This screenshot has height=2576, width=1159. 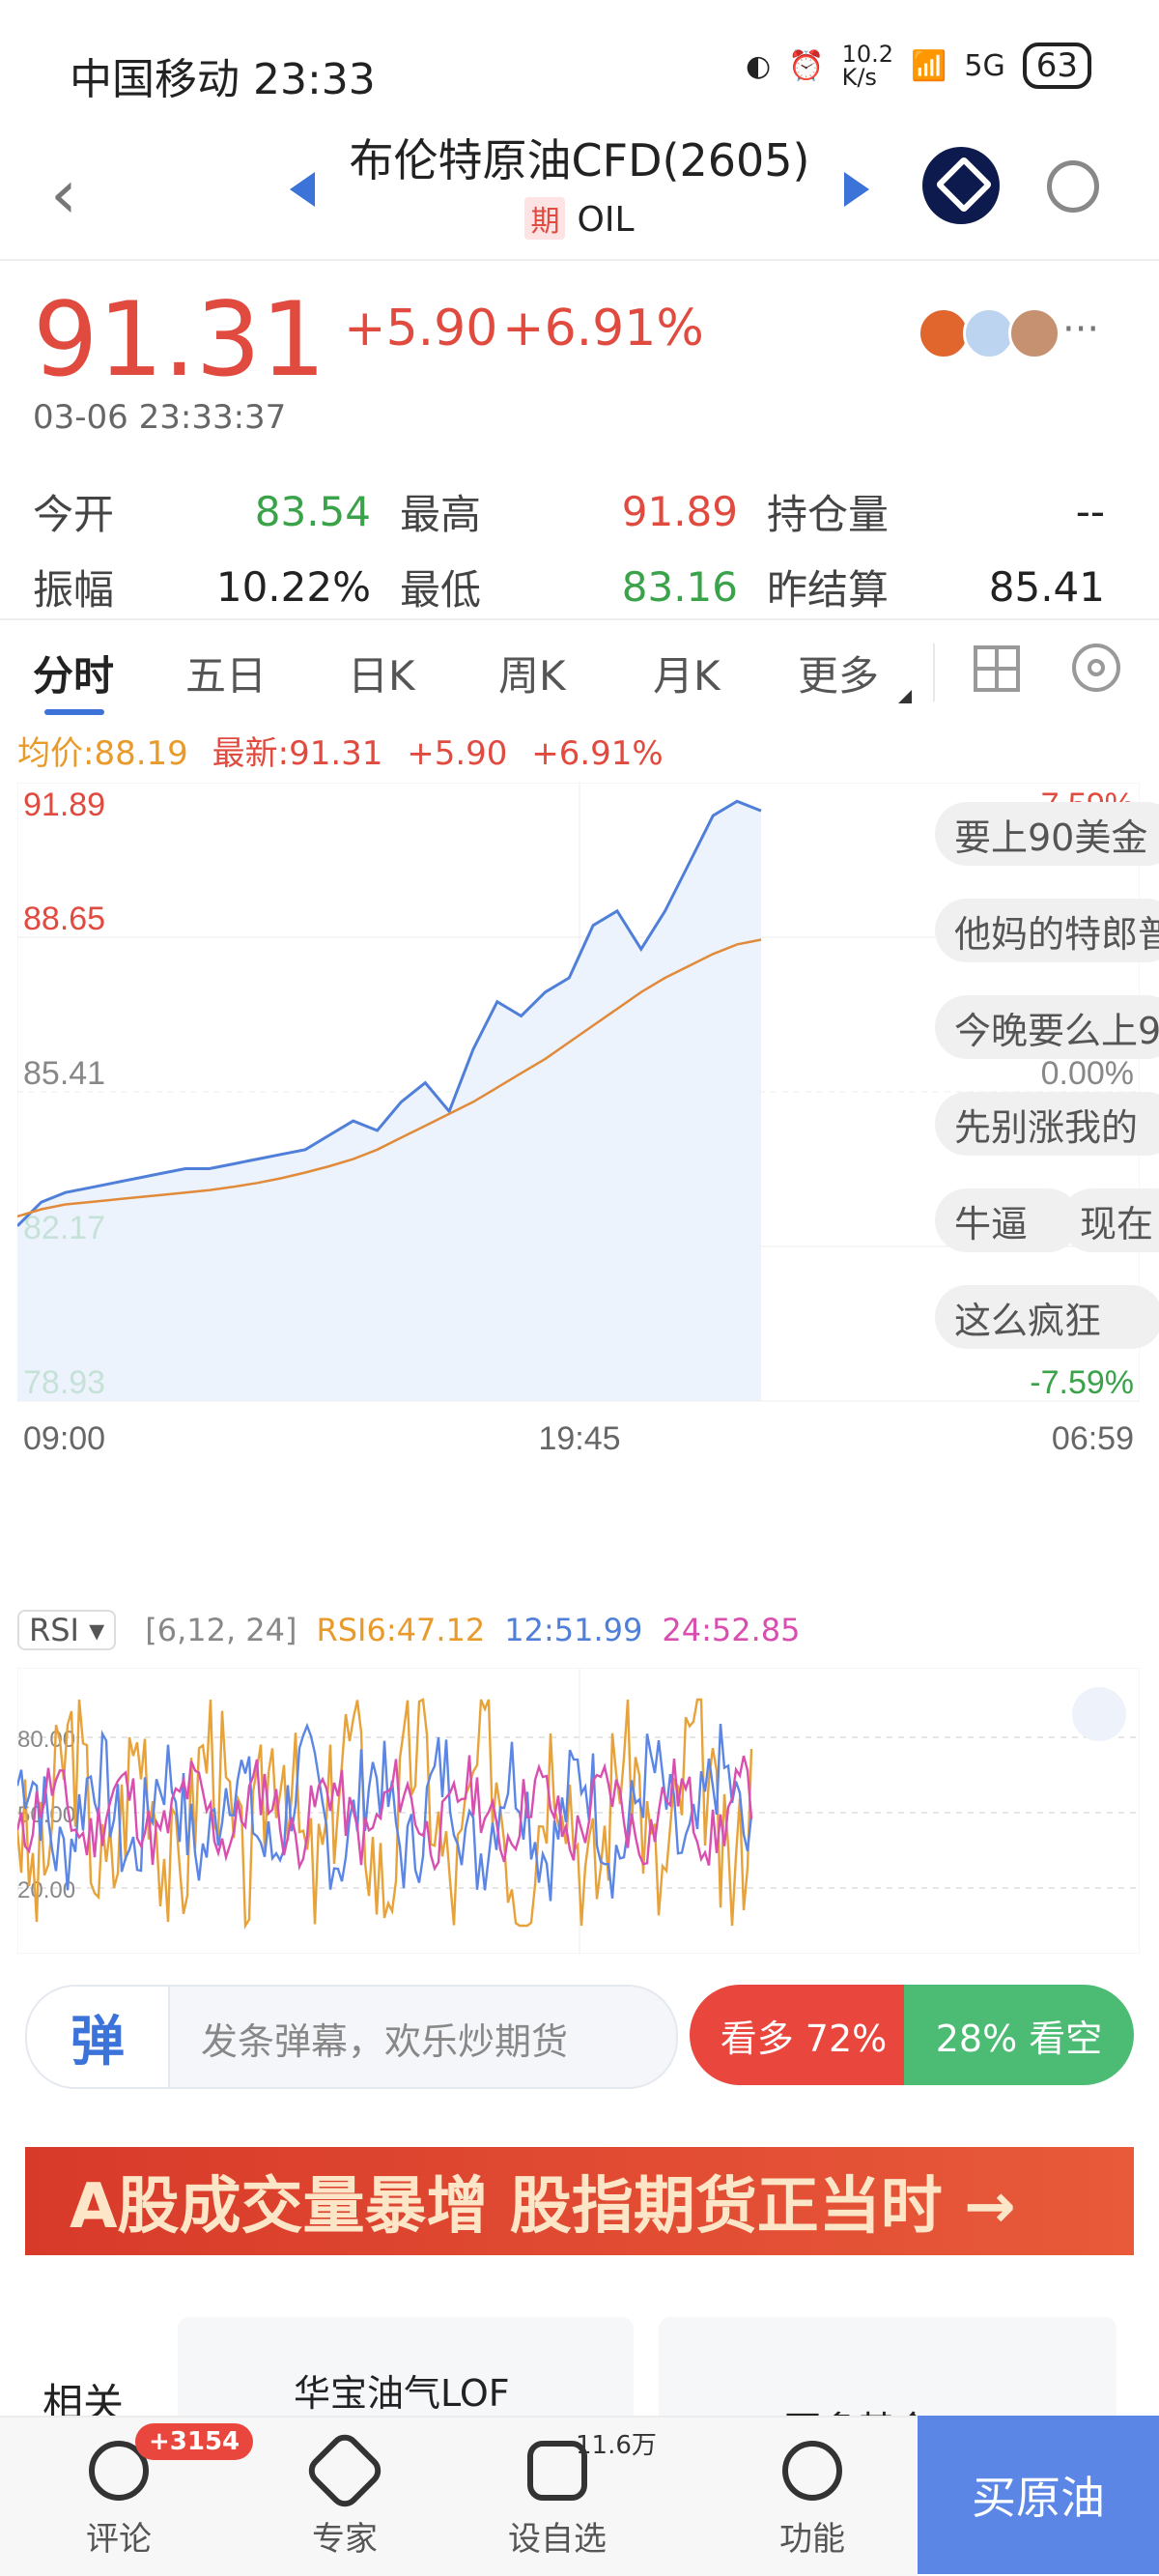 What do you see at coordinates (574, 1630) in the screenshot?
I see `rsi12-value: 12:51.99` at bounding box center [574, 1630].